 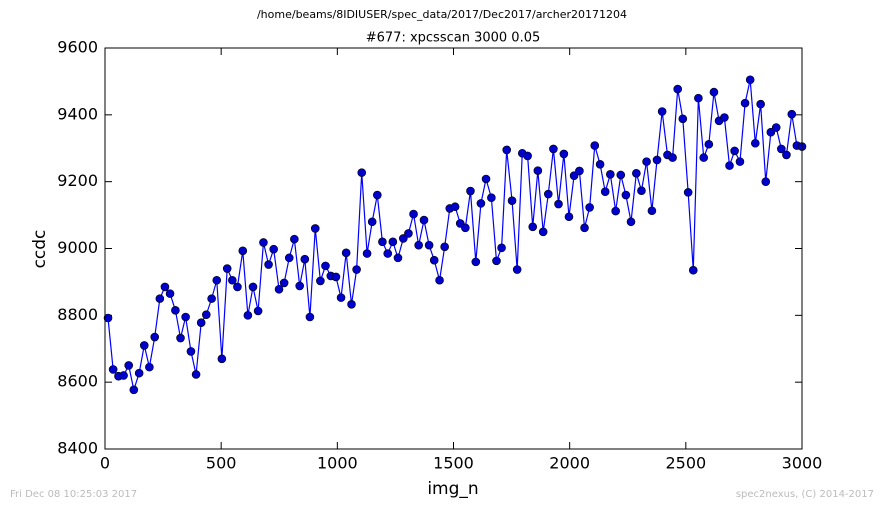 I want to click on x-tick-label: 3000, so click(x=802, y=463).